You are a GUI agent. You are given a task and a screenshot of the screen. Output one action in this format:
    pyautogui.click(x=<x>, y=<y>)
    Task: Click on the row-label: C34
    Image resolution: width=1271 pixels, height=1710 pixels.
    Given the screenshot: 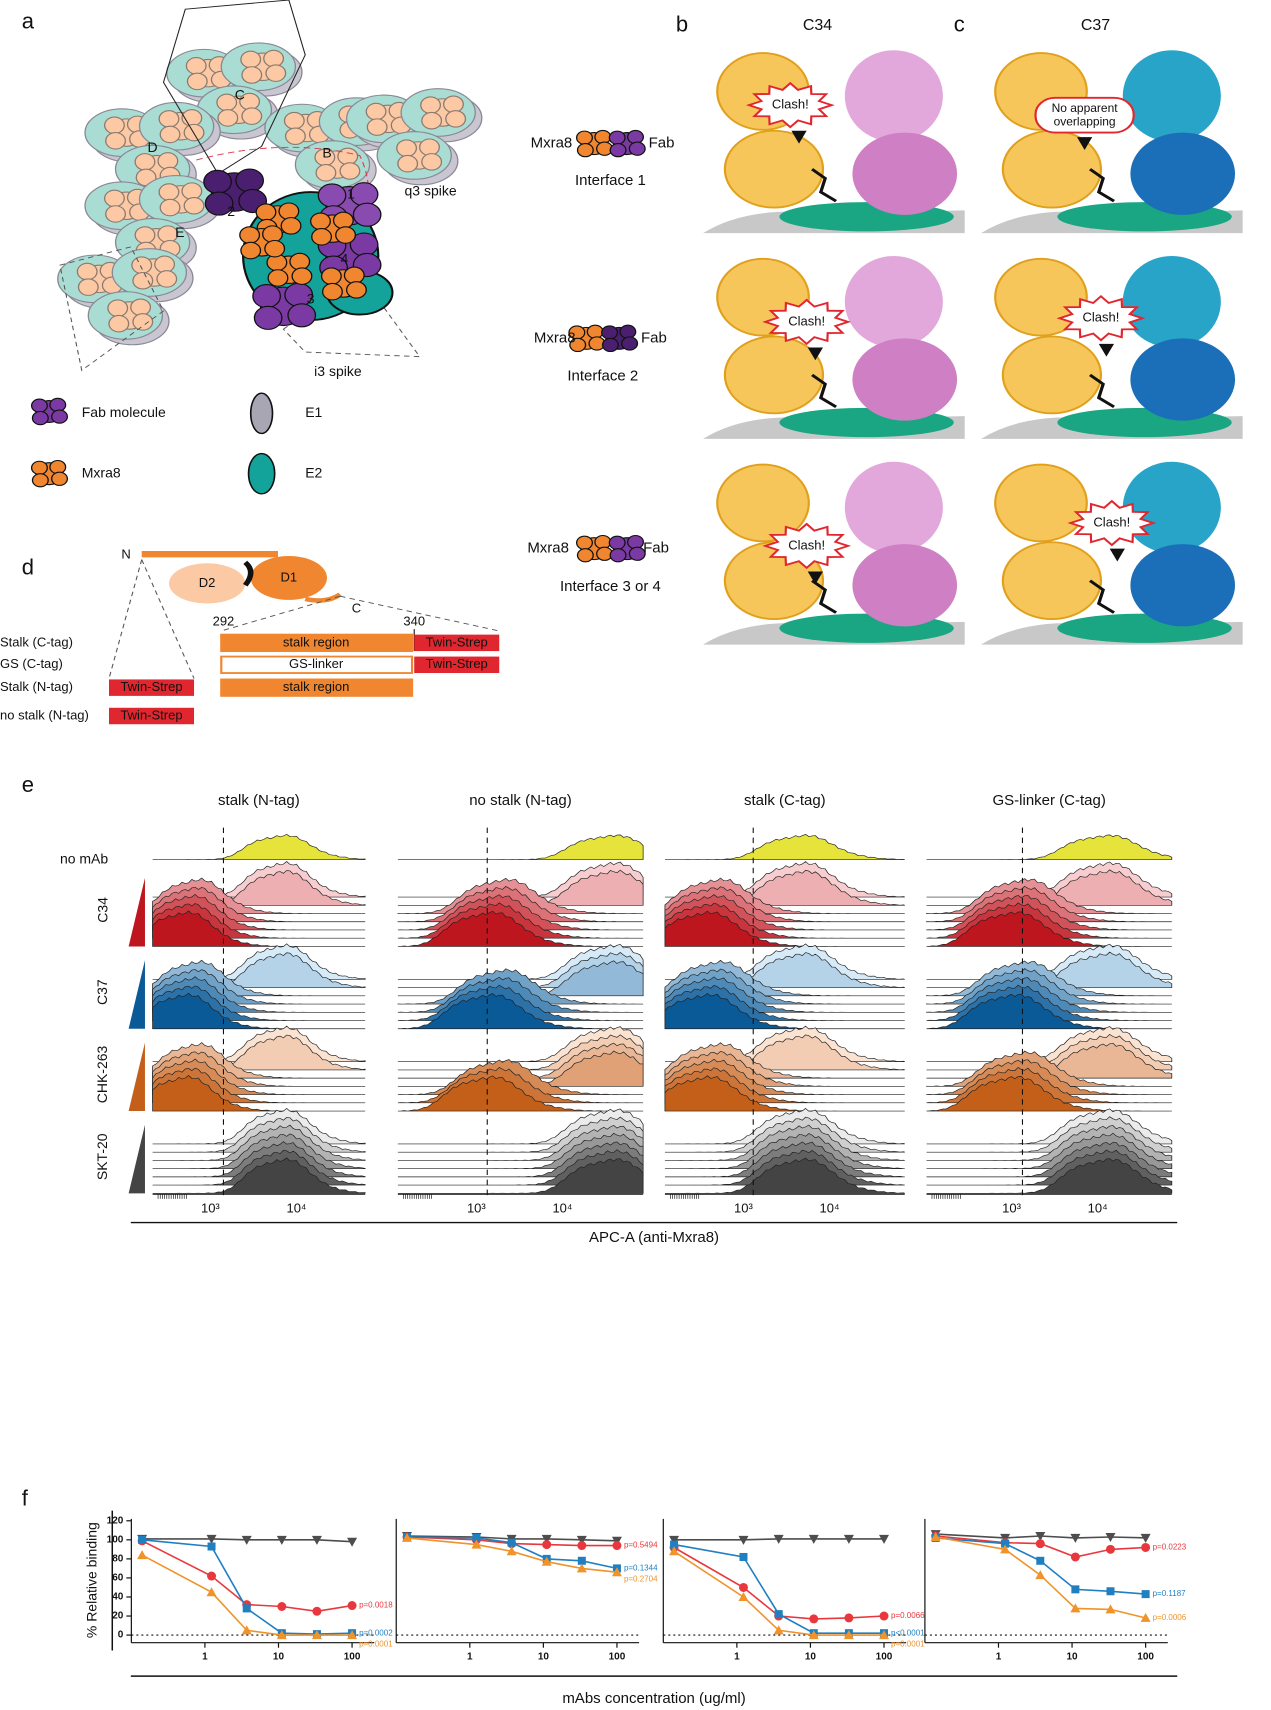 What is the action you would take?
    pyautogui.click(x=102, y=910)
    